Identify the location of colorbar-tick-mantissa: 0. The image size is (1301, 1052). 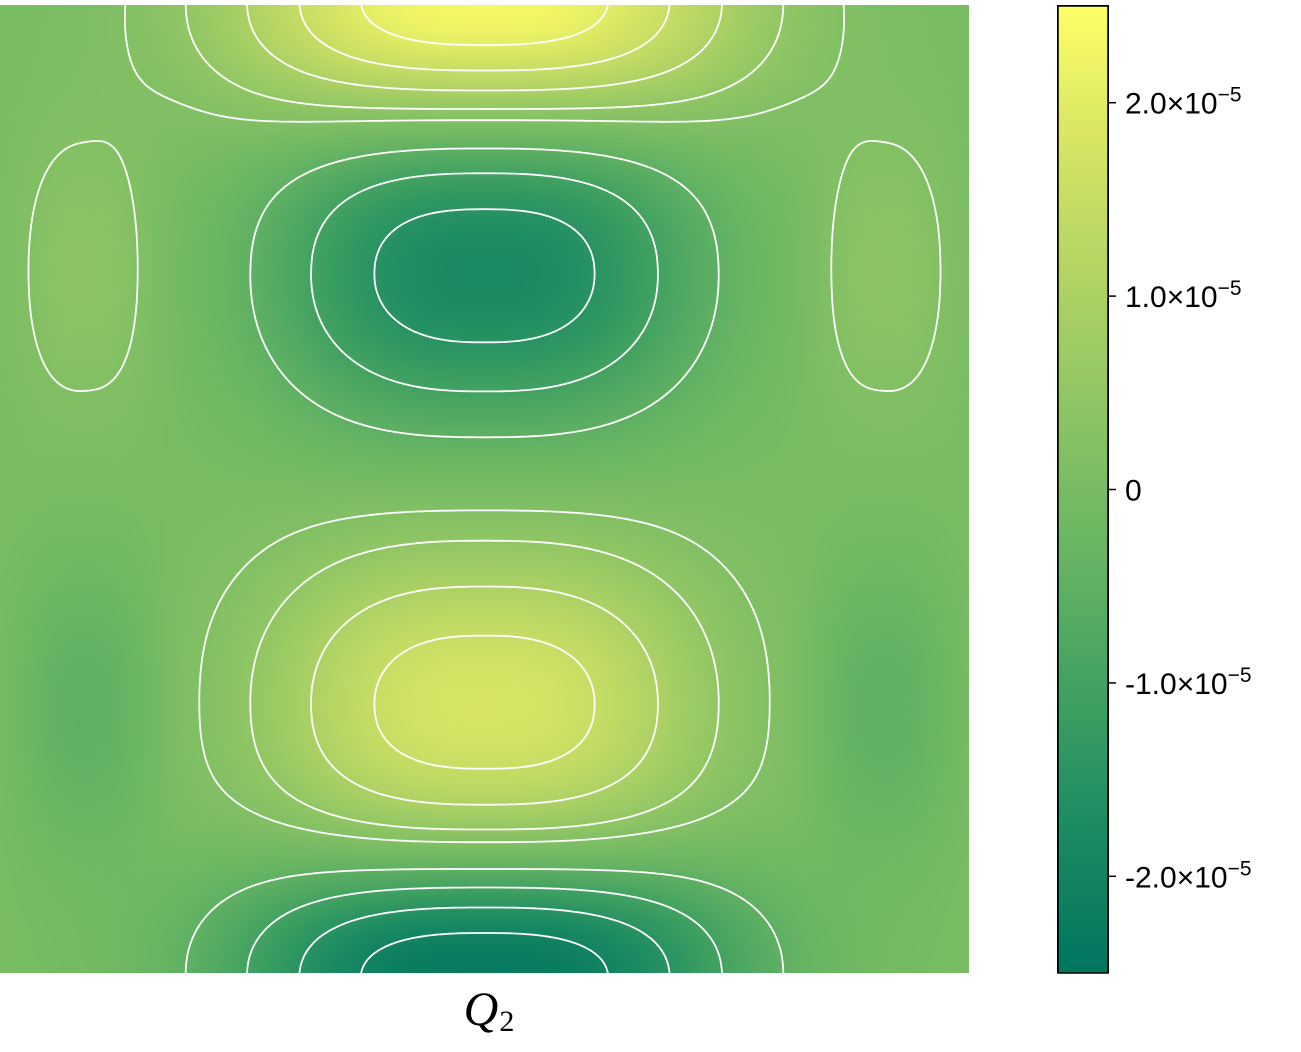
(1133, 491).